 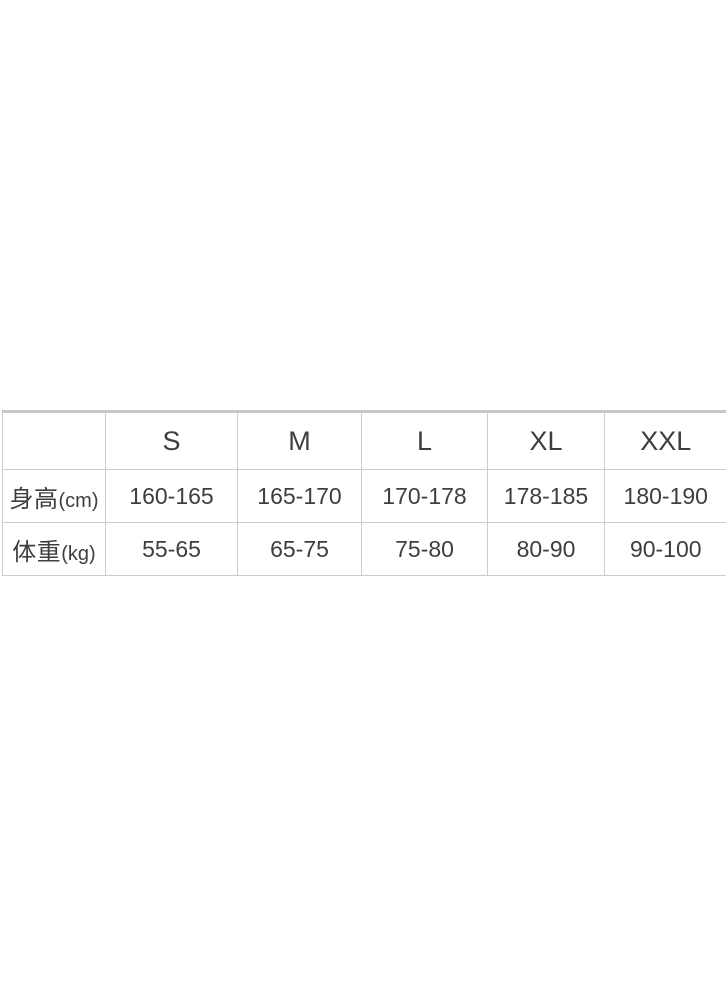 What do you see at coordinates (665, 549) in the screenshot?
I see `weight-value-xxl: 90-100` at bounding box center [665, 549].